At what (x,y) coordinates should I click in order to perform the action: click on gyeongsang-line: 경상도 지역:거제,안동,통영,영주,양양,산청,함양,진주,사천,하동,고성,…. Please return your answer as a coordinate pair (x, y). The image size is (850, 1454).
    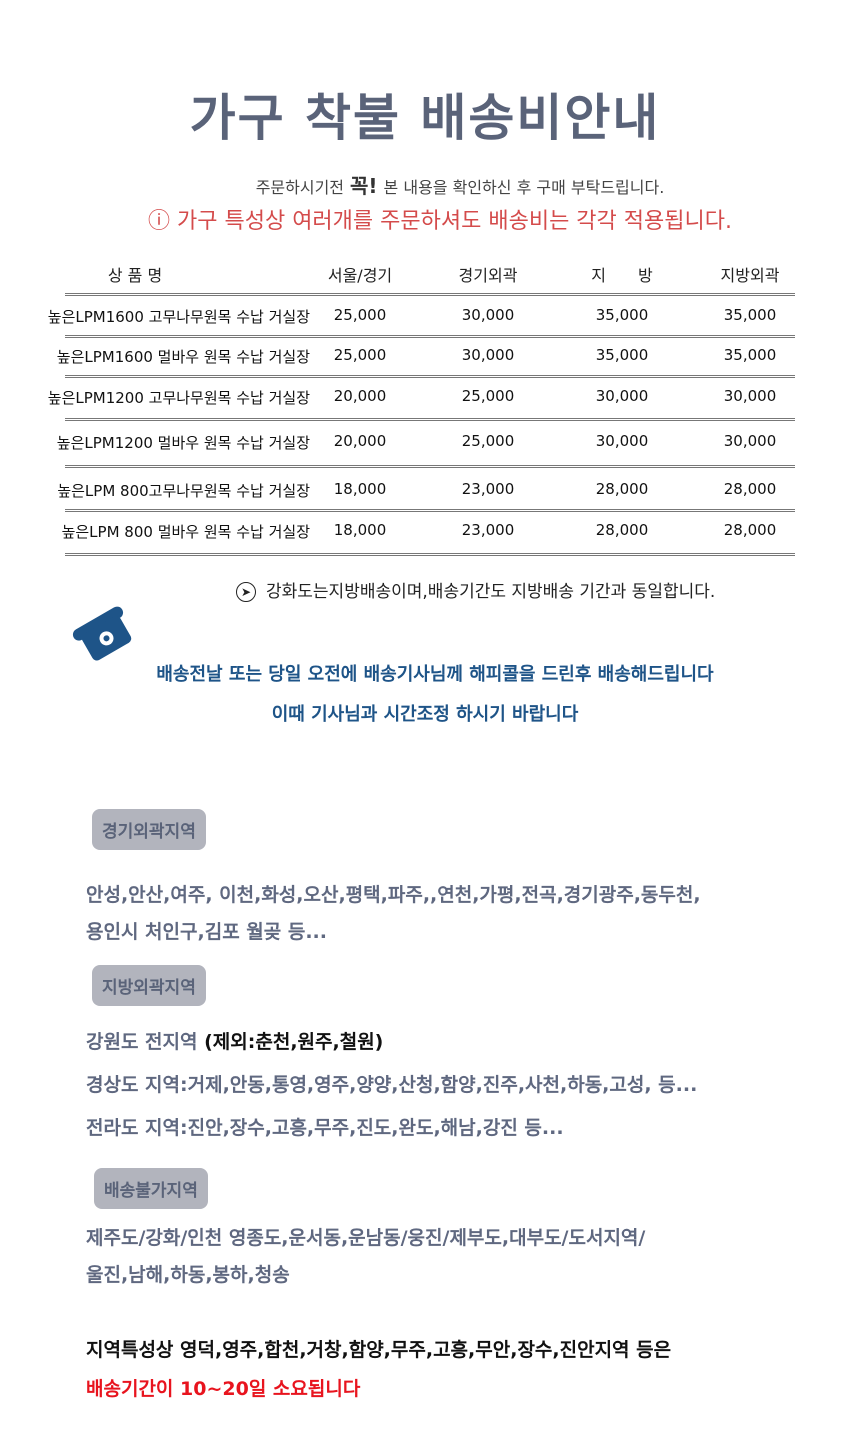
    Looking at the image, I should click on (392, 1085).